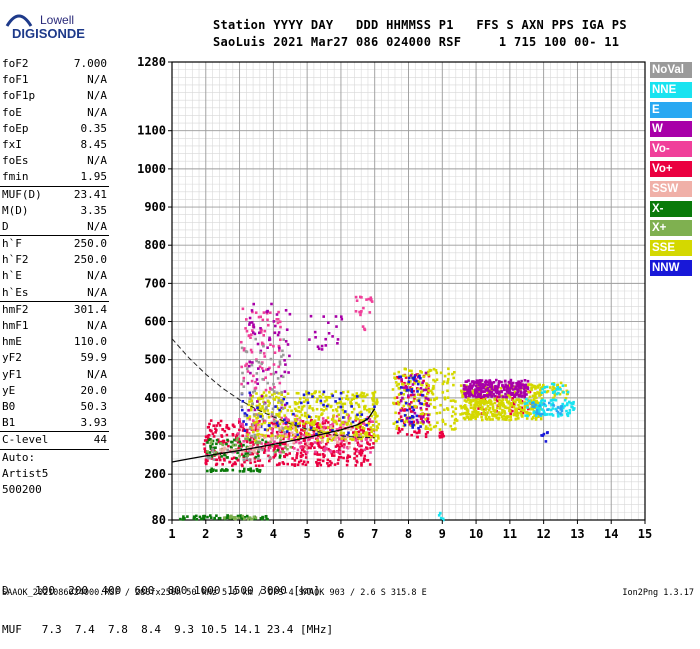 This screenshot has width=700, height=649. What do you see at coordinates (56, 64) in the screenshot?
I see `param-row: foF2 7.000` at bounding box center [56, 64].